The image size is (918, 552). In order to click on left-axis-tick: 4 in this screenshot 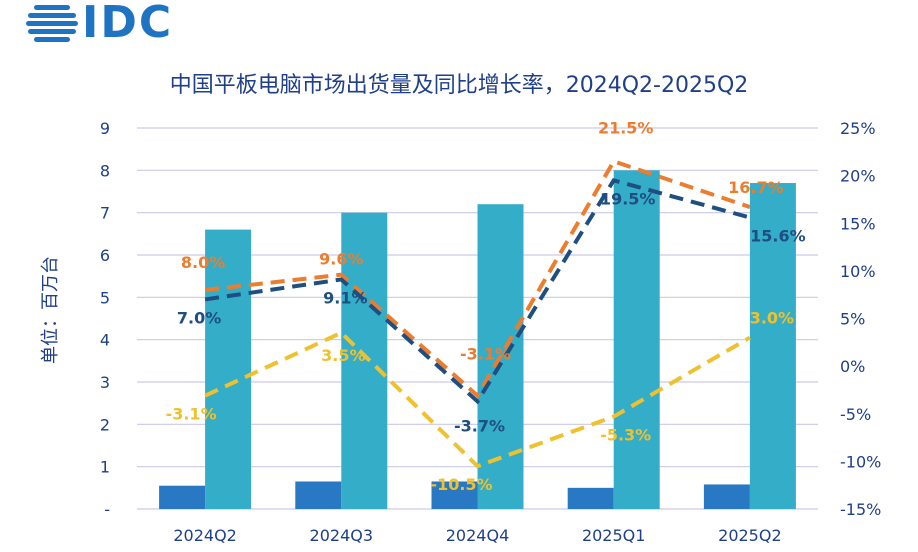, I will do `click(105, 340)`.